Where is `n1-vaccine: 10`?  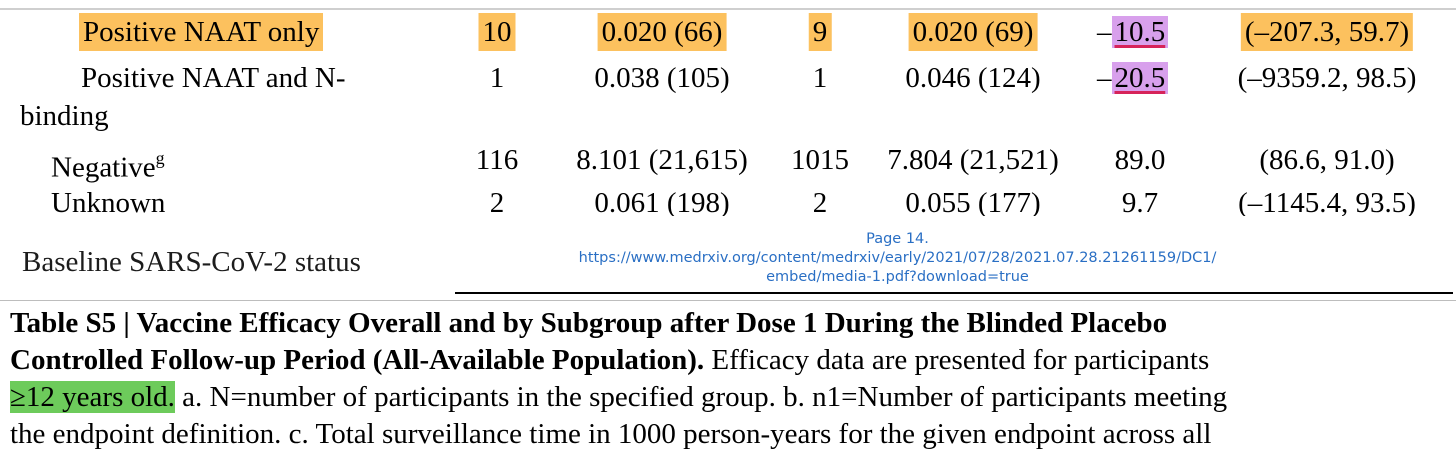 n1-vaccine: 10 is located at coordinates (497, 32).